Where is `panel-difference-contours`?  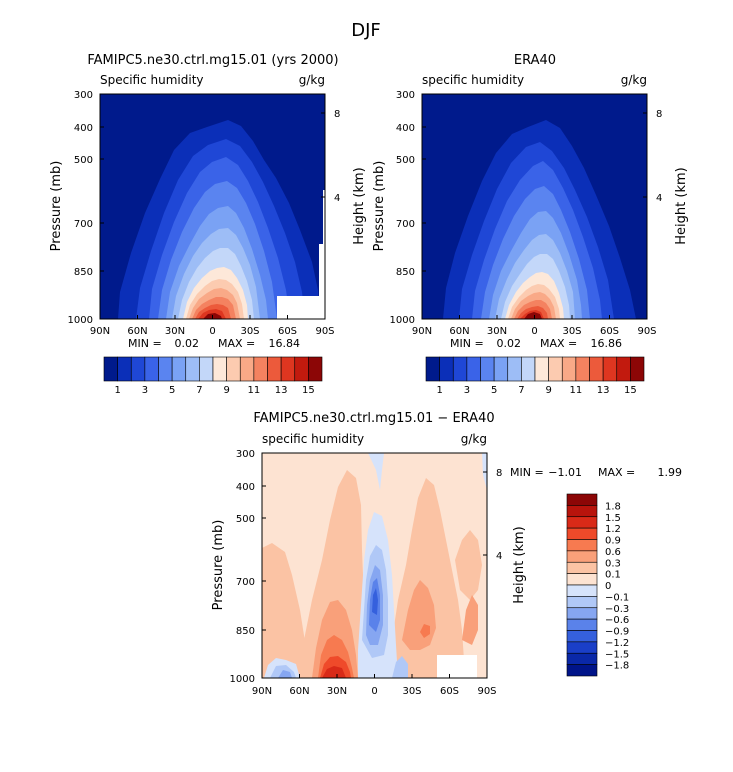 panel-difference-contours is located at coordinates (374, 565).